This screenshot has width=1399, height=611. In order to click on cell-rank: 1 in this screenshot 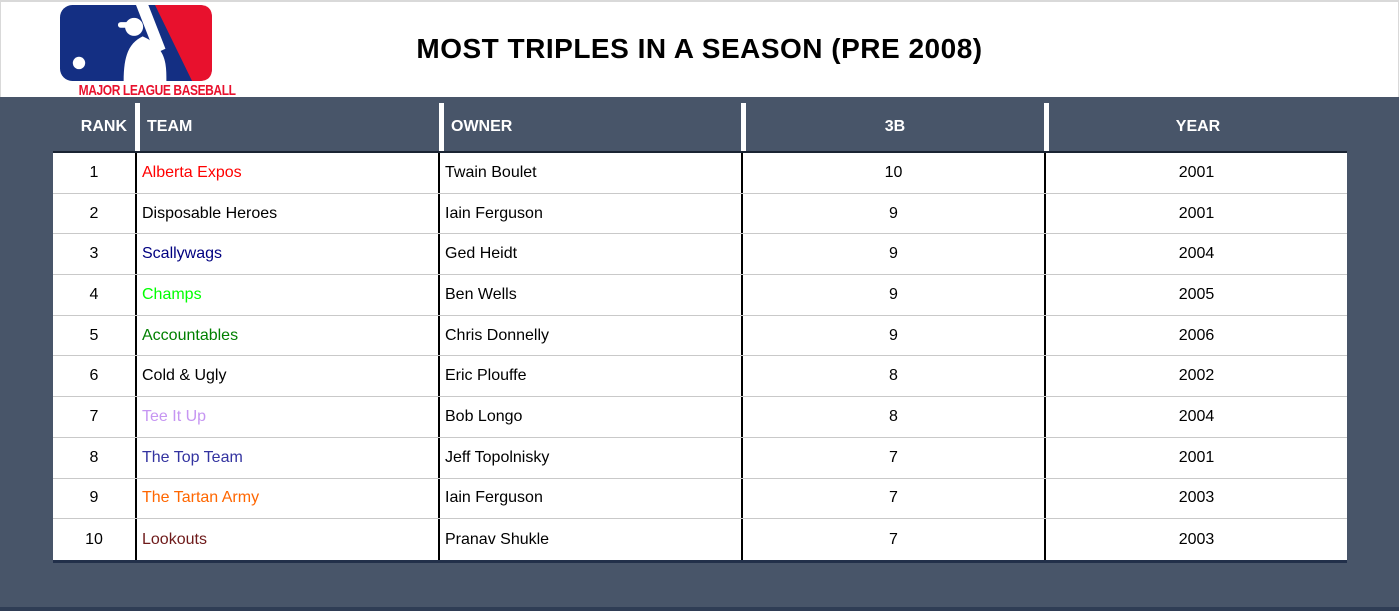, I will do `click(94, 172)`.